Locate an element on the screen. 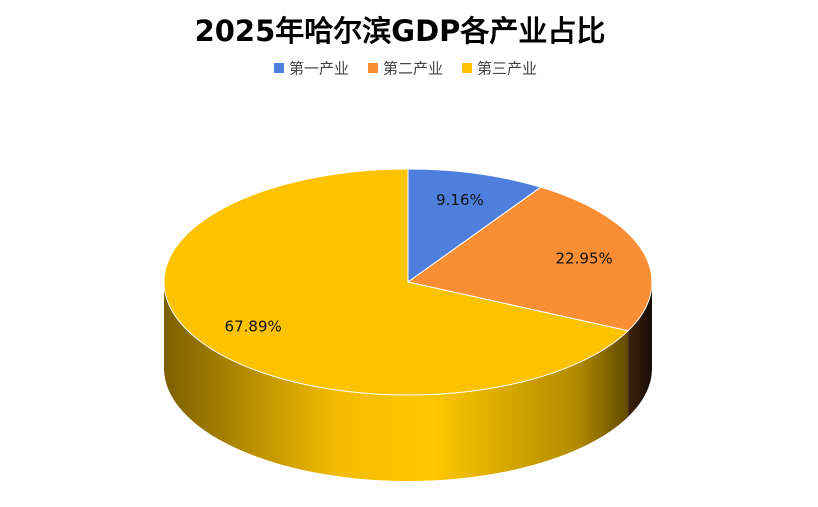 The height and width of the screenshot is (507, 818). pie-side is located at coordinates (640, 349).